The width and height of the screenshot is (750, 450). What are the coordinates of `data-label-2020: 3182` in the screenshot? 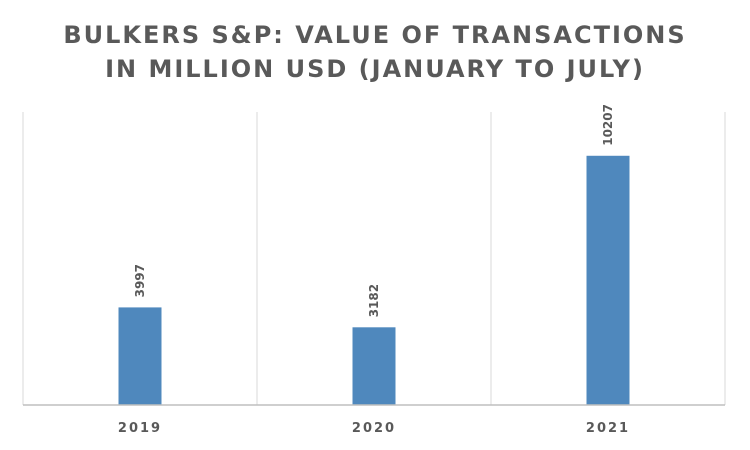 It's located at (374, 300).